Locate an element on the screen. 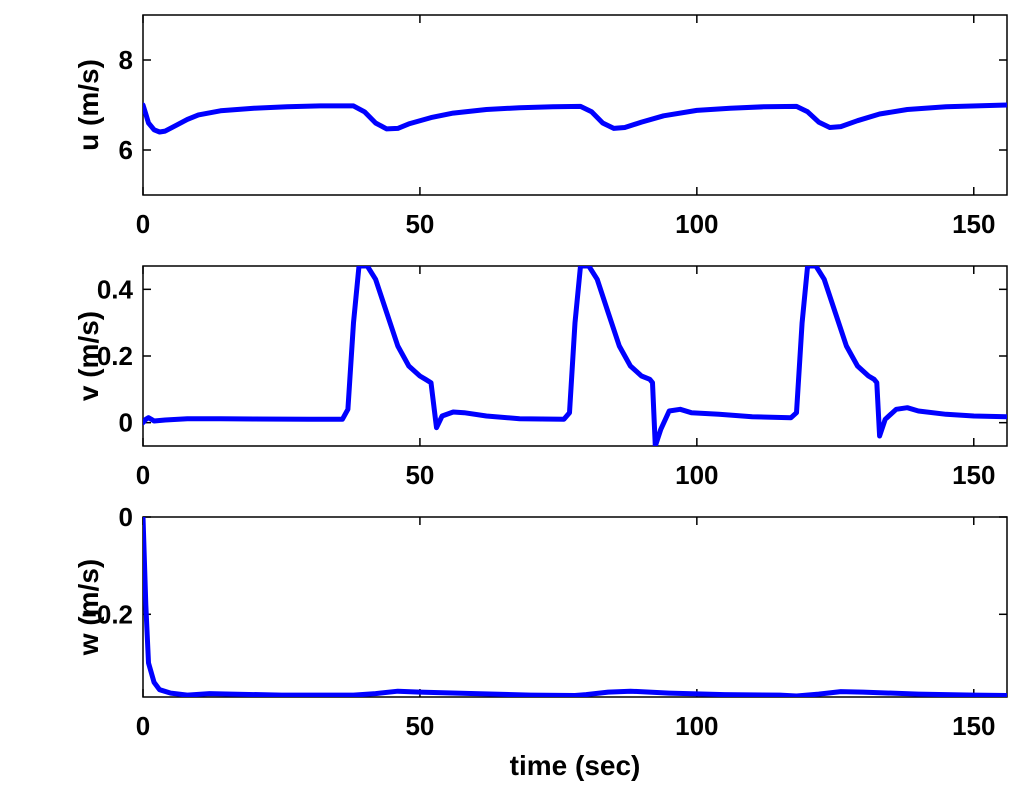 The width and height of the screenshot is (1024, 797). v-x-tick-label: 150 is located at coordinates (973, 475).